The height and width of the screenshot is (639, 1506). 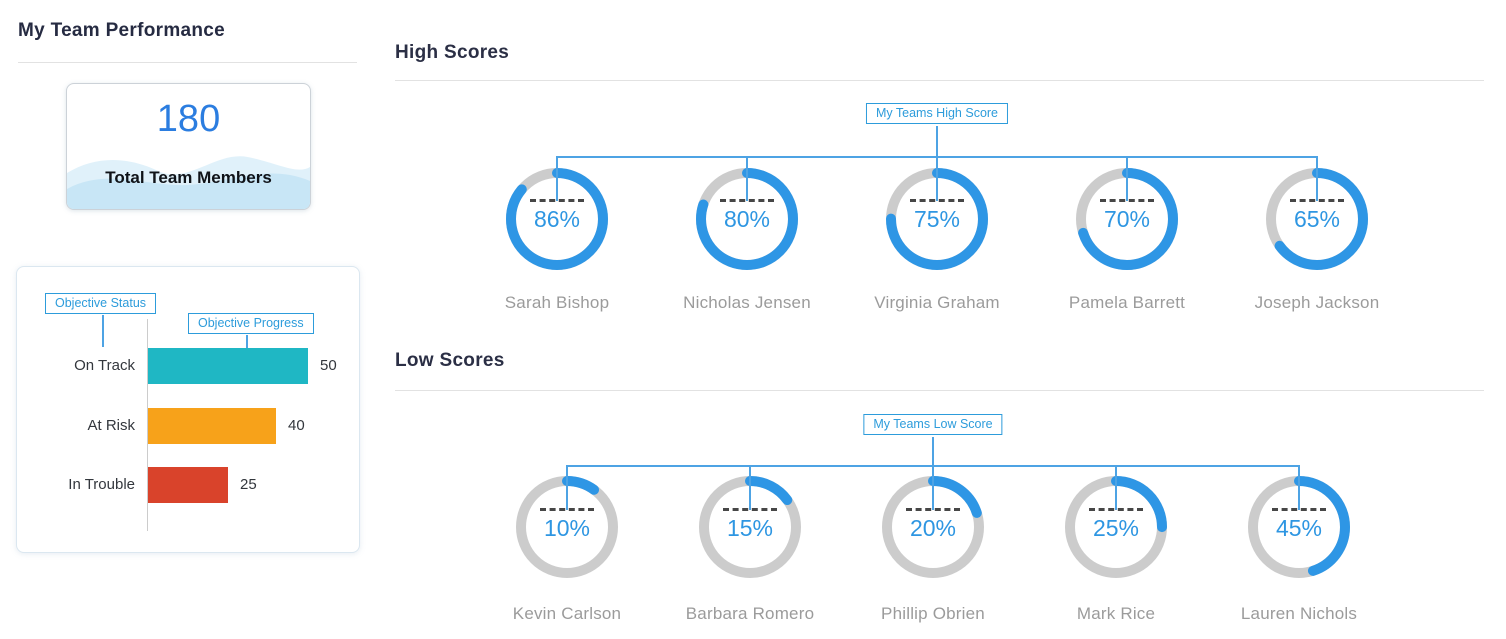 What do you see at coordinates (212, 426) in the screenshot?
I see `bar-at-risk` at bounding box center [212, 426].